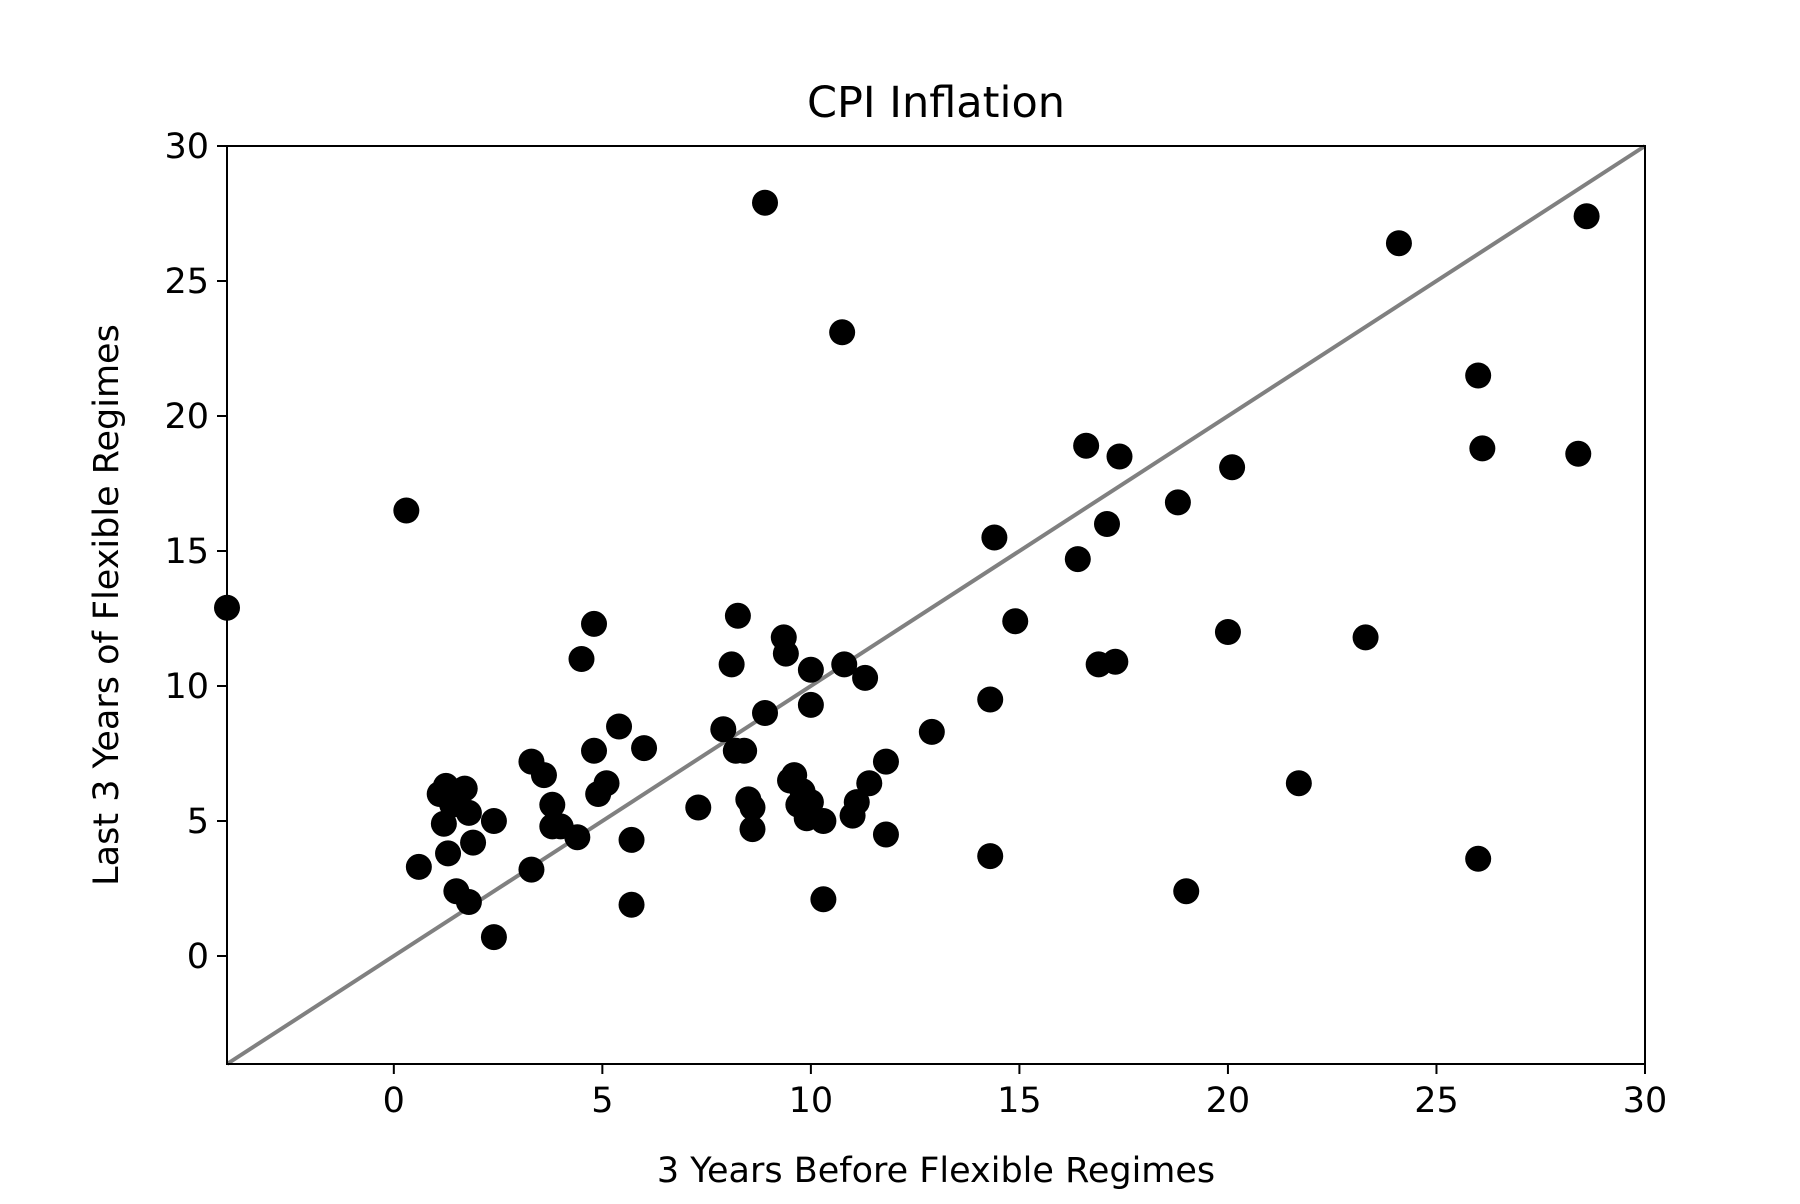  I want to click on x-tick-label: 25, so click(1436, 1101).